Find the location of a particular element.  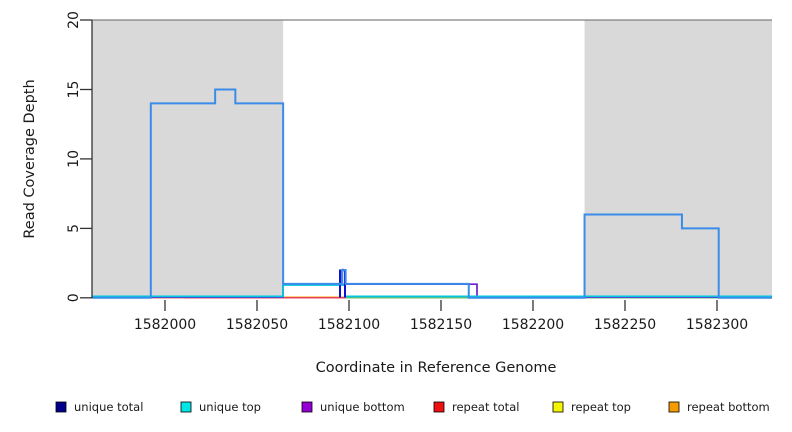

legend-label-unique-bottom: unique bottom is located at coordinates (362, 407).